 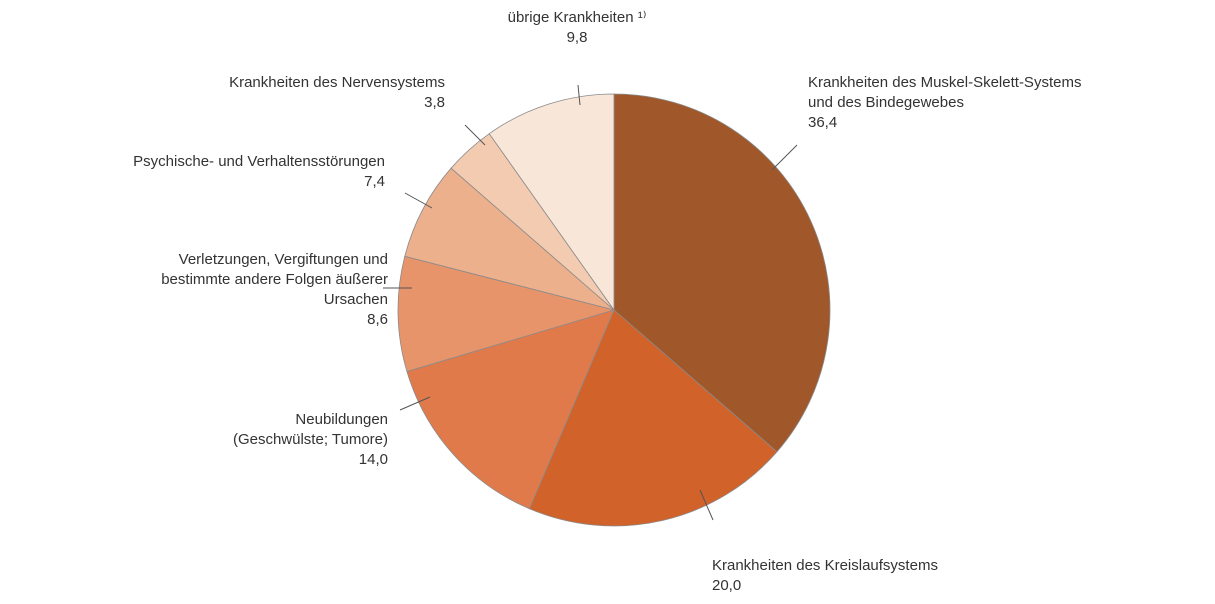 I want to click on category-label: Psychische- und Verhaltensstörungen, so click(x=259, y=161).